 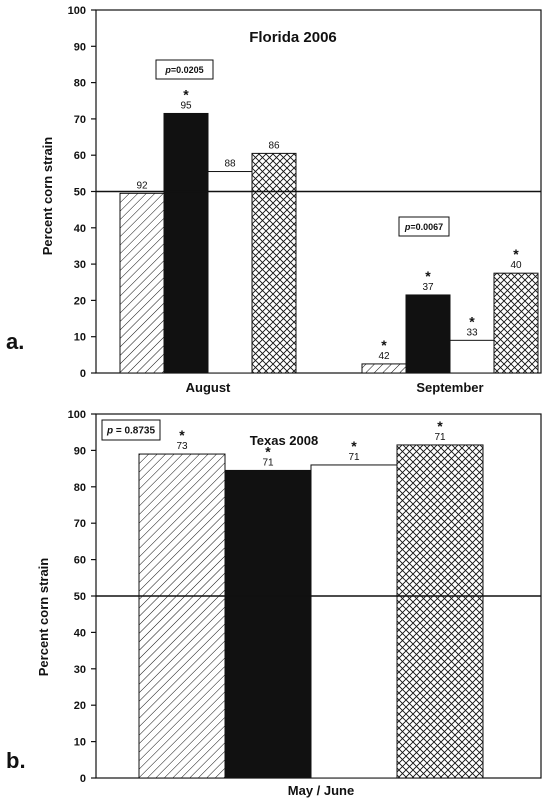 I want to click on panel-a-p-value-text: p=0.0067, so click(x=423, y=227).